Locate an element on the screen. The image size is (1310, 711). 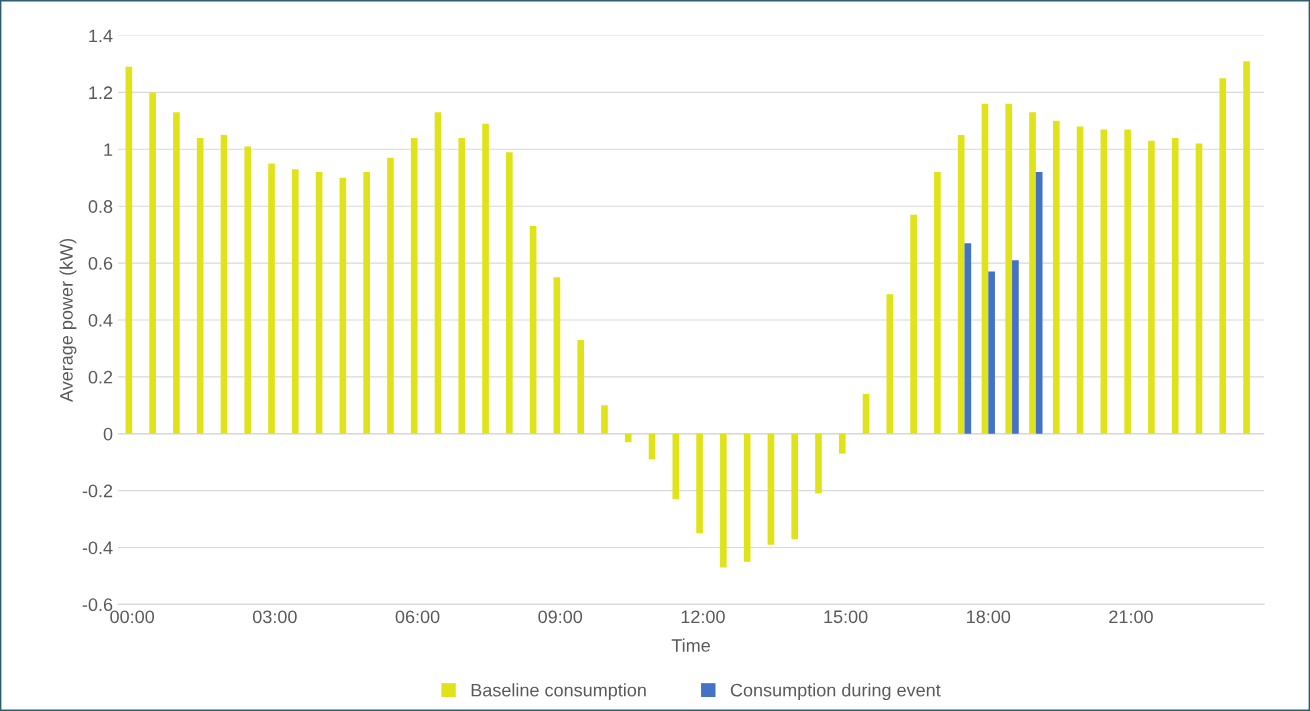
x-tick-label: 15:00 is located at coordinates (846, 617).